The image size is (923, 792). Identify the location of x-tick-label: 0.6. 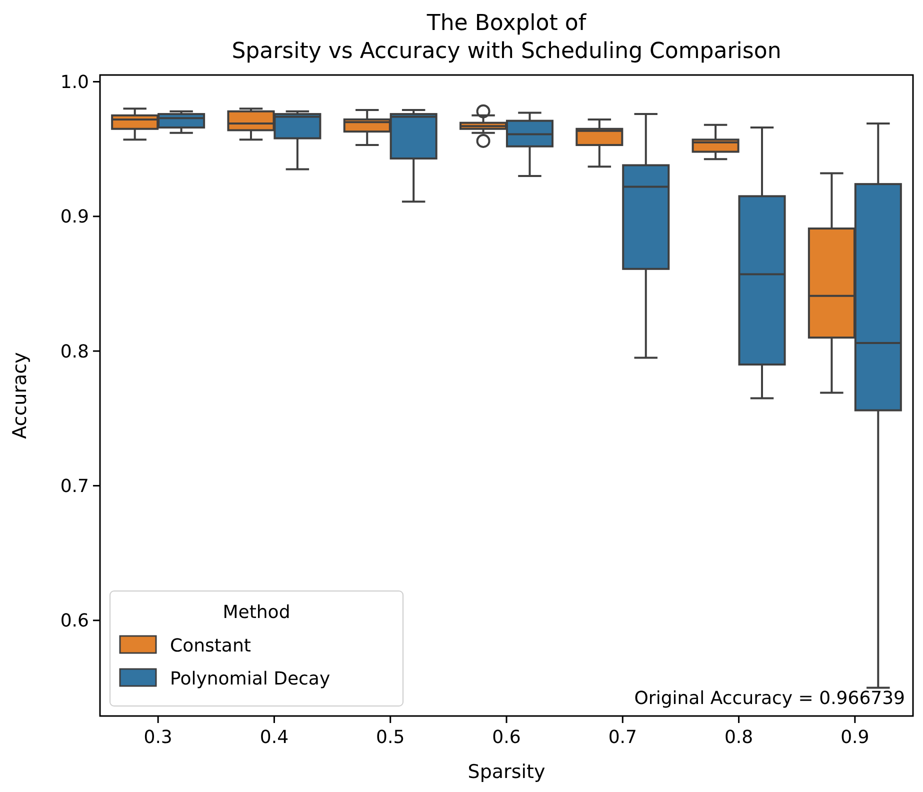
(506, 737).